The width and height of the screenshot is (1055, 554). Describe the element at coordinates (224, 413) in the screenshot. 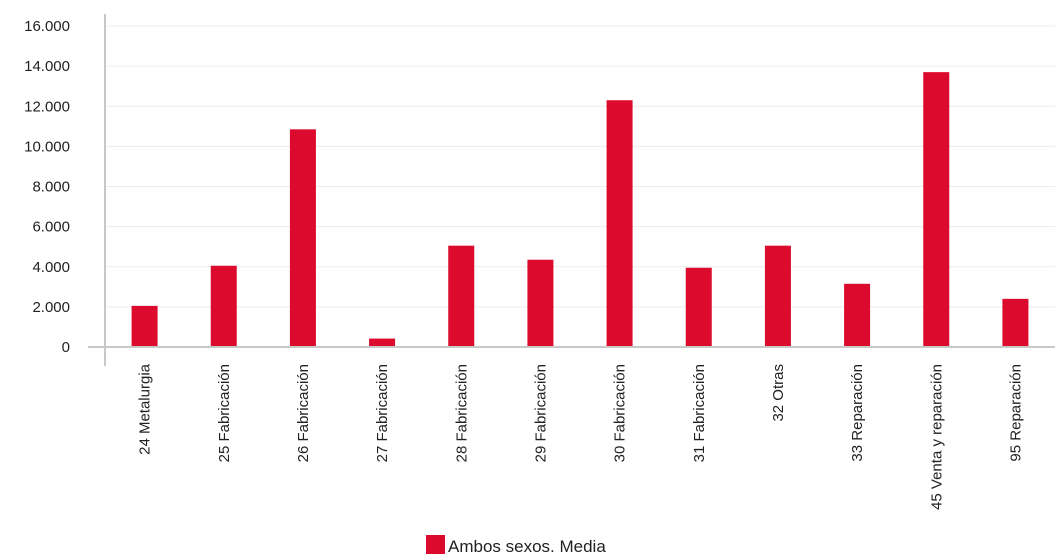

I see `x-tick-label: 25 Fabricación` at that location.